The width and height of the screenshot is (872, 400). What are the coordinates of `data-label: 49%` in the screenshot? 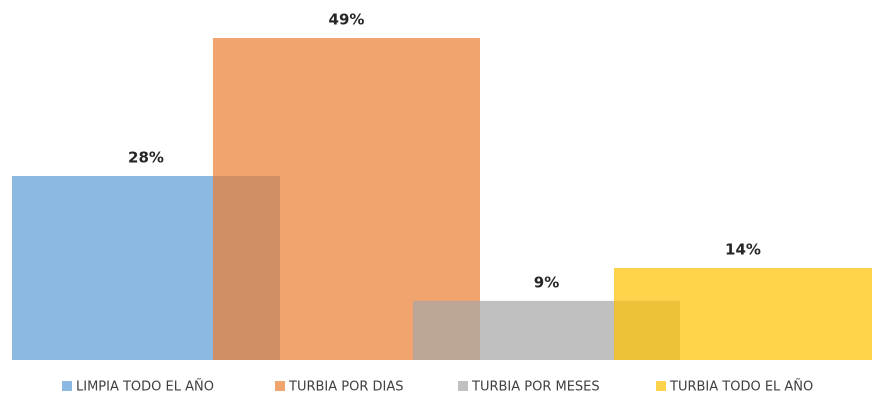 It's located at (347, 20).